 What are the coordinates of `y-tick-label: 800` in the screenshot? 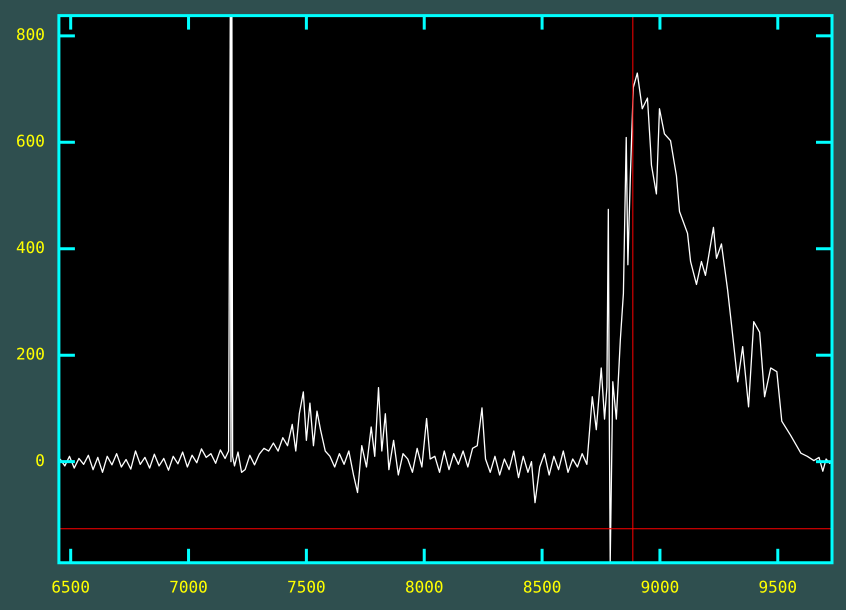 It's located at (30, 34).